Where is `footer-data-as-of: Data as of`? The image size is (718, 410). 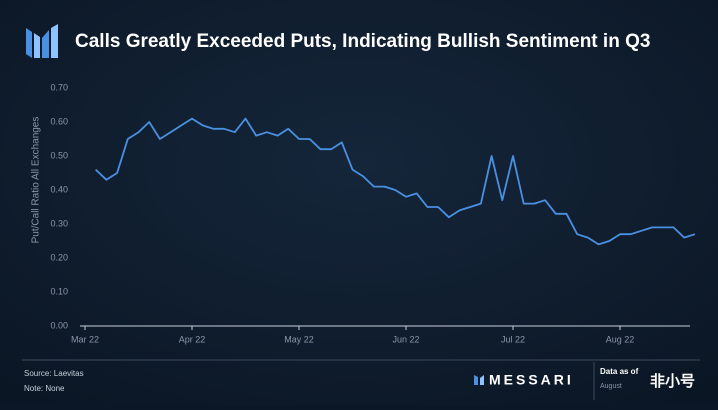 footer-data-as-of: Data as of is located at coordinates (619, 371).